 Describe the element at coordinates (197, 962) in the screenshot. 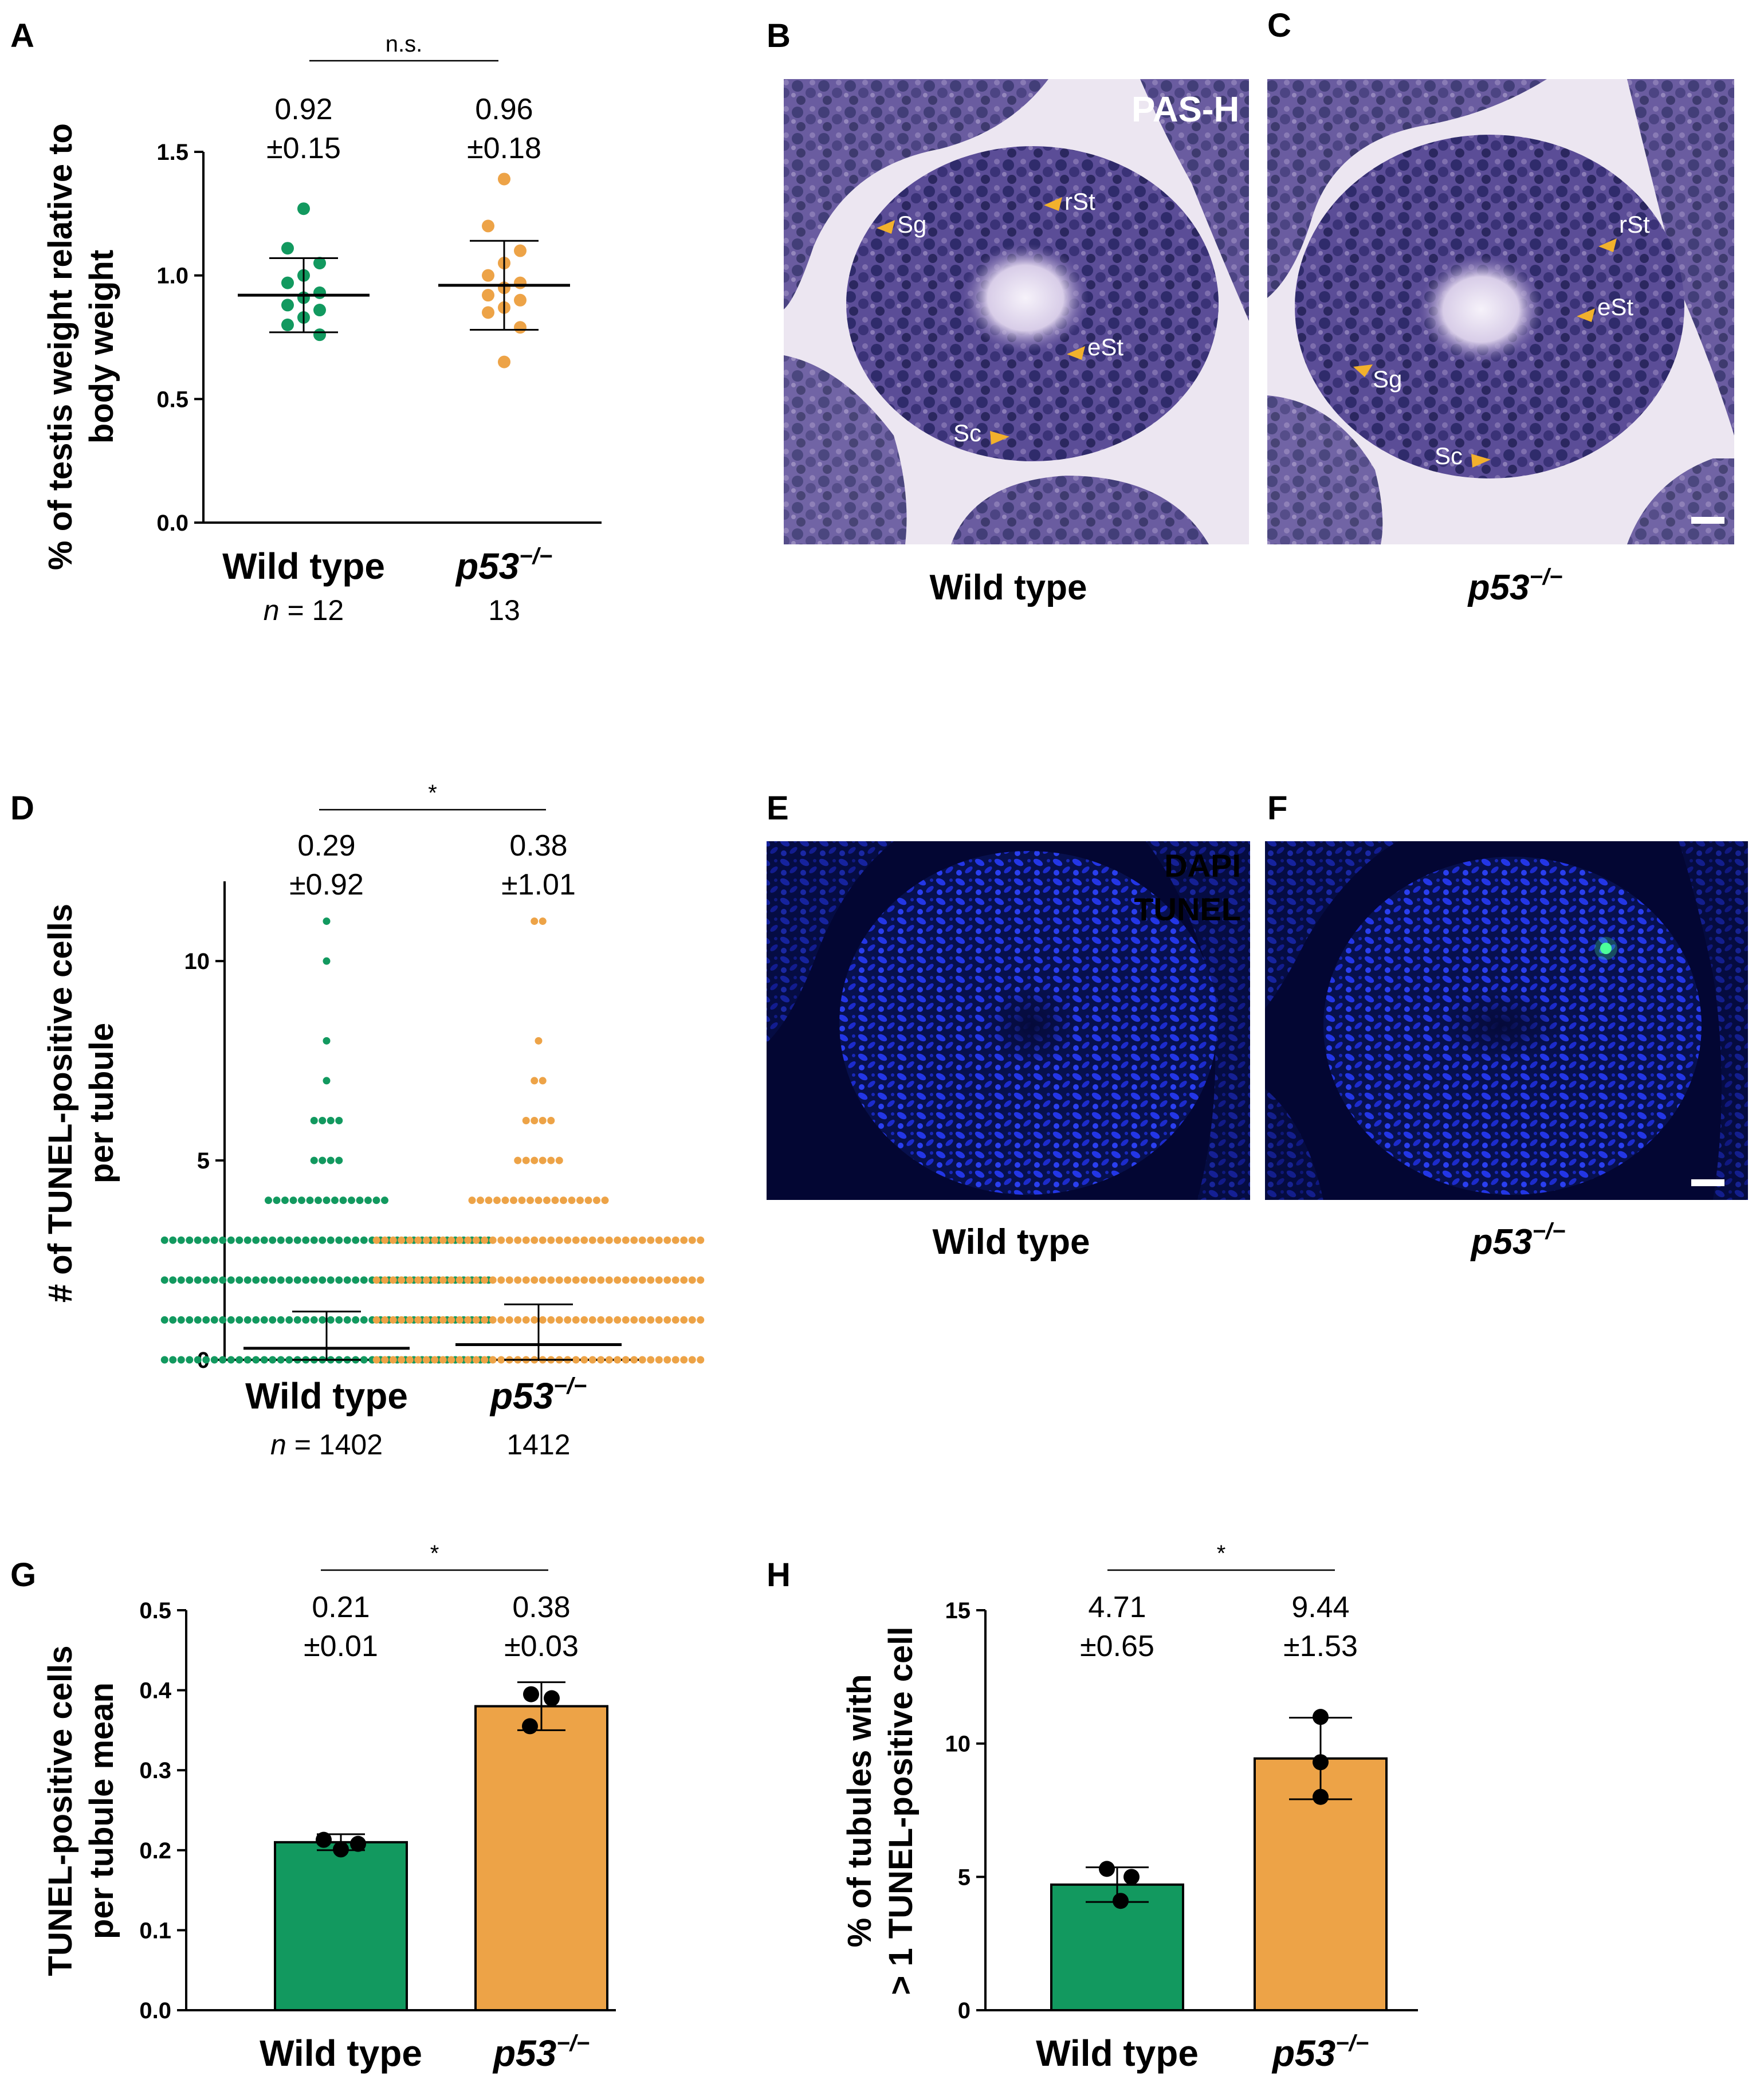

I see `y-tick-label: 10` at that location.